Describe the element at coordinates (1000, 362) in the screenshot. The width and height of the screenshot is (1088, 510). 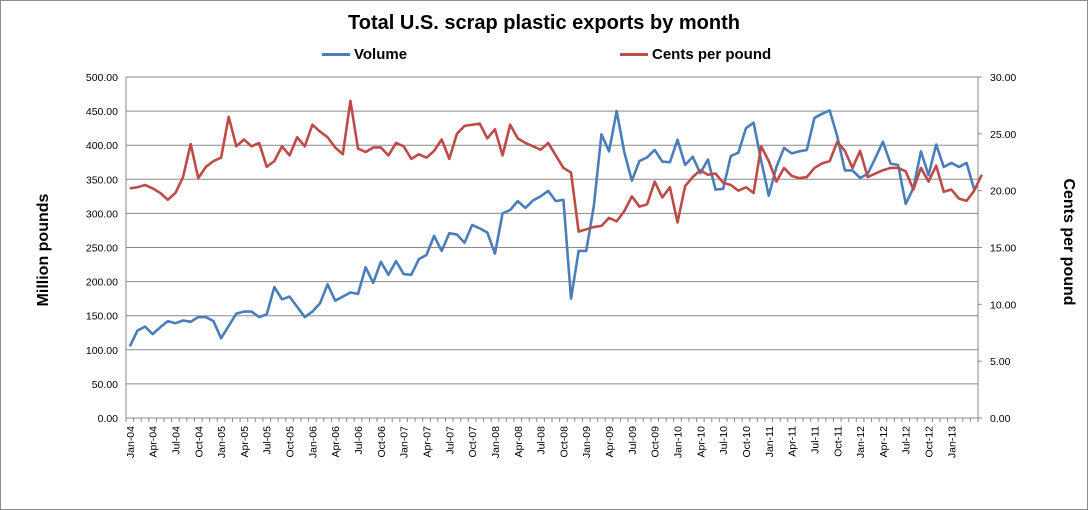
I see `y-right-tick-label: 5.00` at that location.